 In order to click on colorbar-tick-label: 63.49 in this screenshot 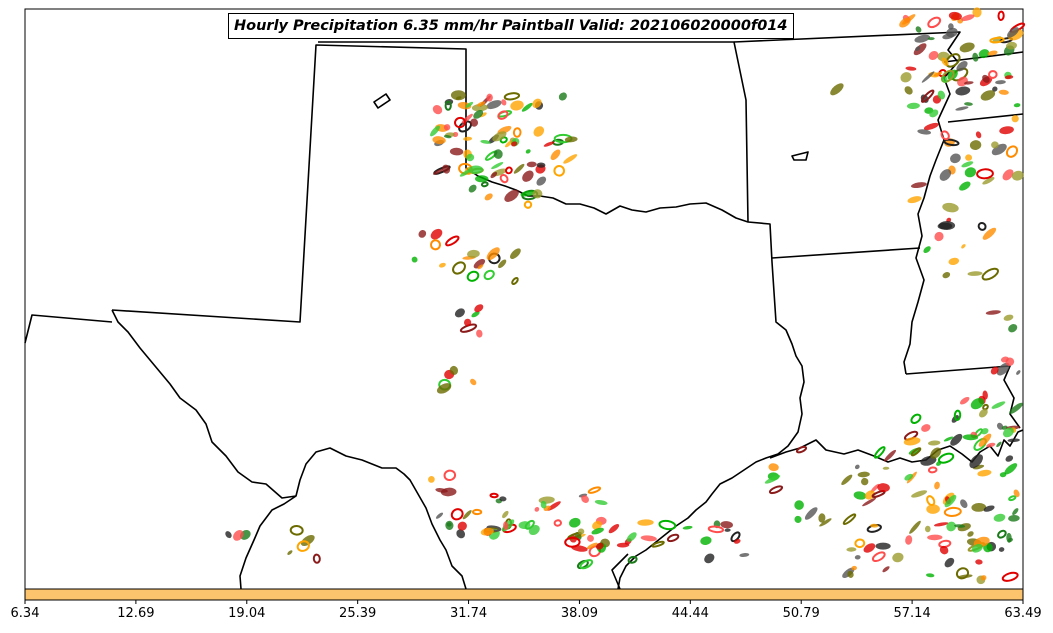, I will do `click(1023, 613)`.